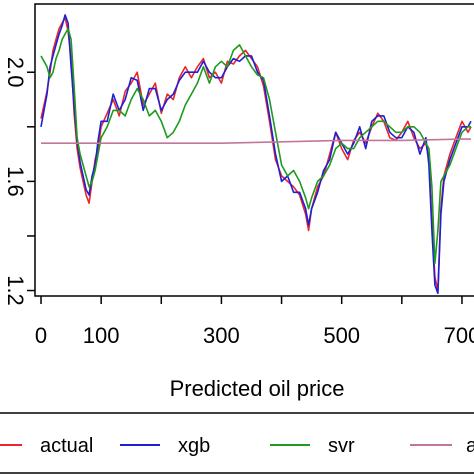  What do you see at coordinates (459, 335) in the screenshot?
I see `x-tick-label: 700` at bounding box center [459, 335].